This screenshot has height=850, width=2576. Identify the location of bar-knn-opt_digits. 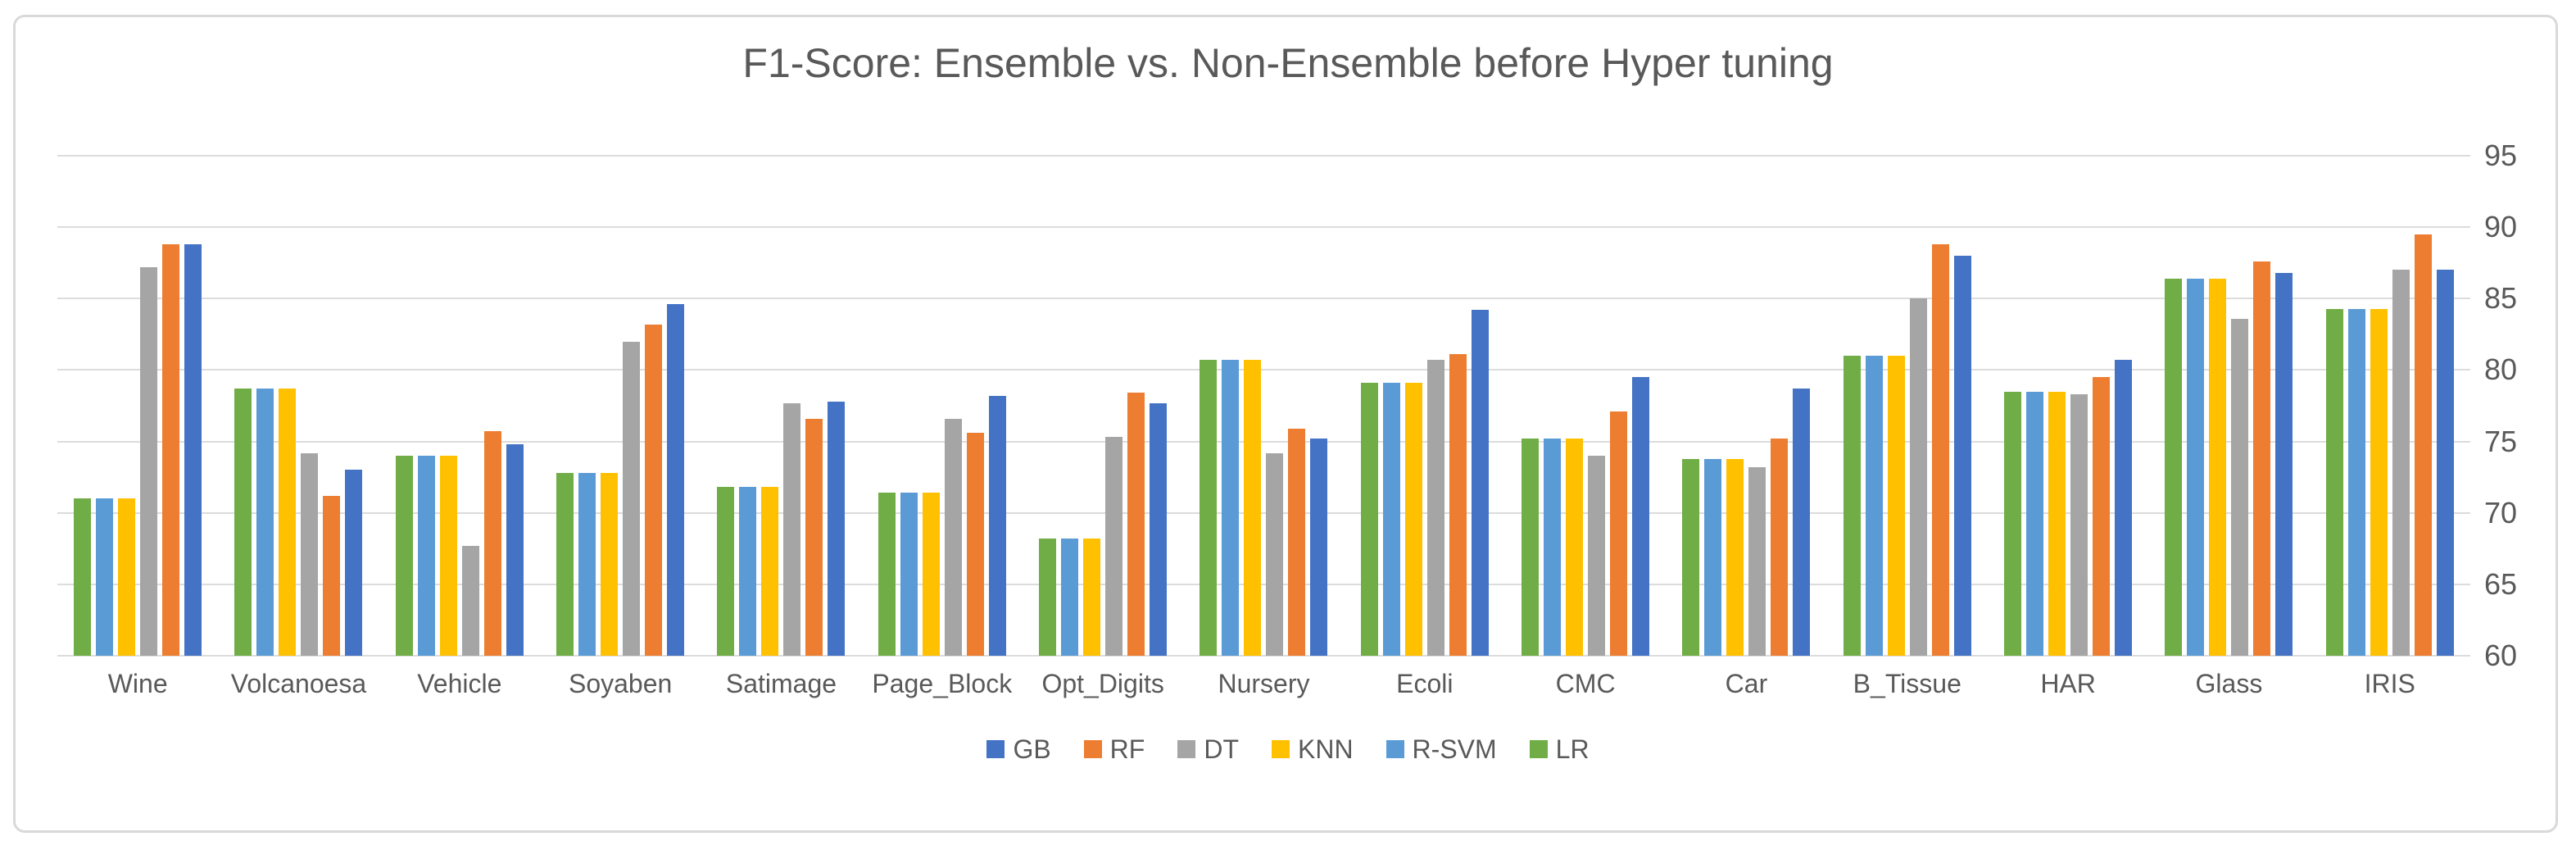
(1092, 597).